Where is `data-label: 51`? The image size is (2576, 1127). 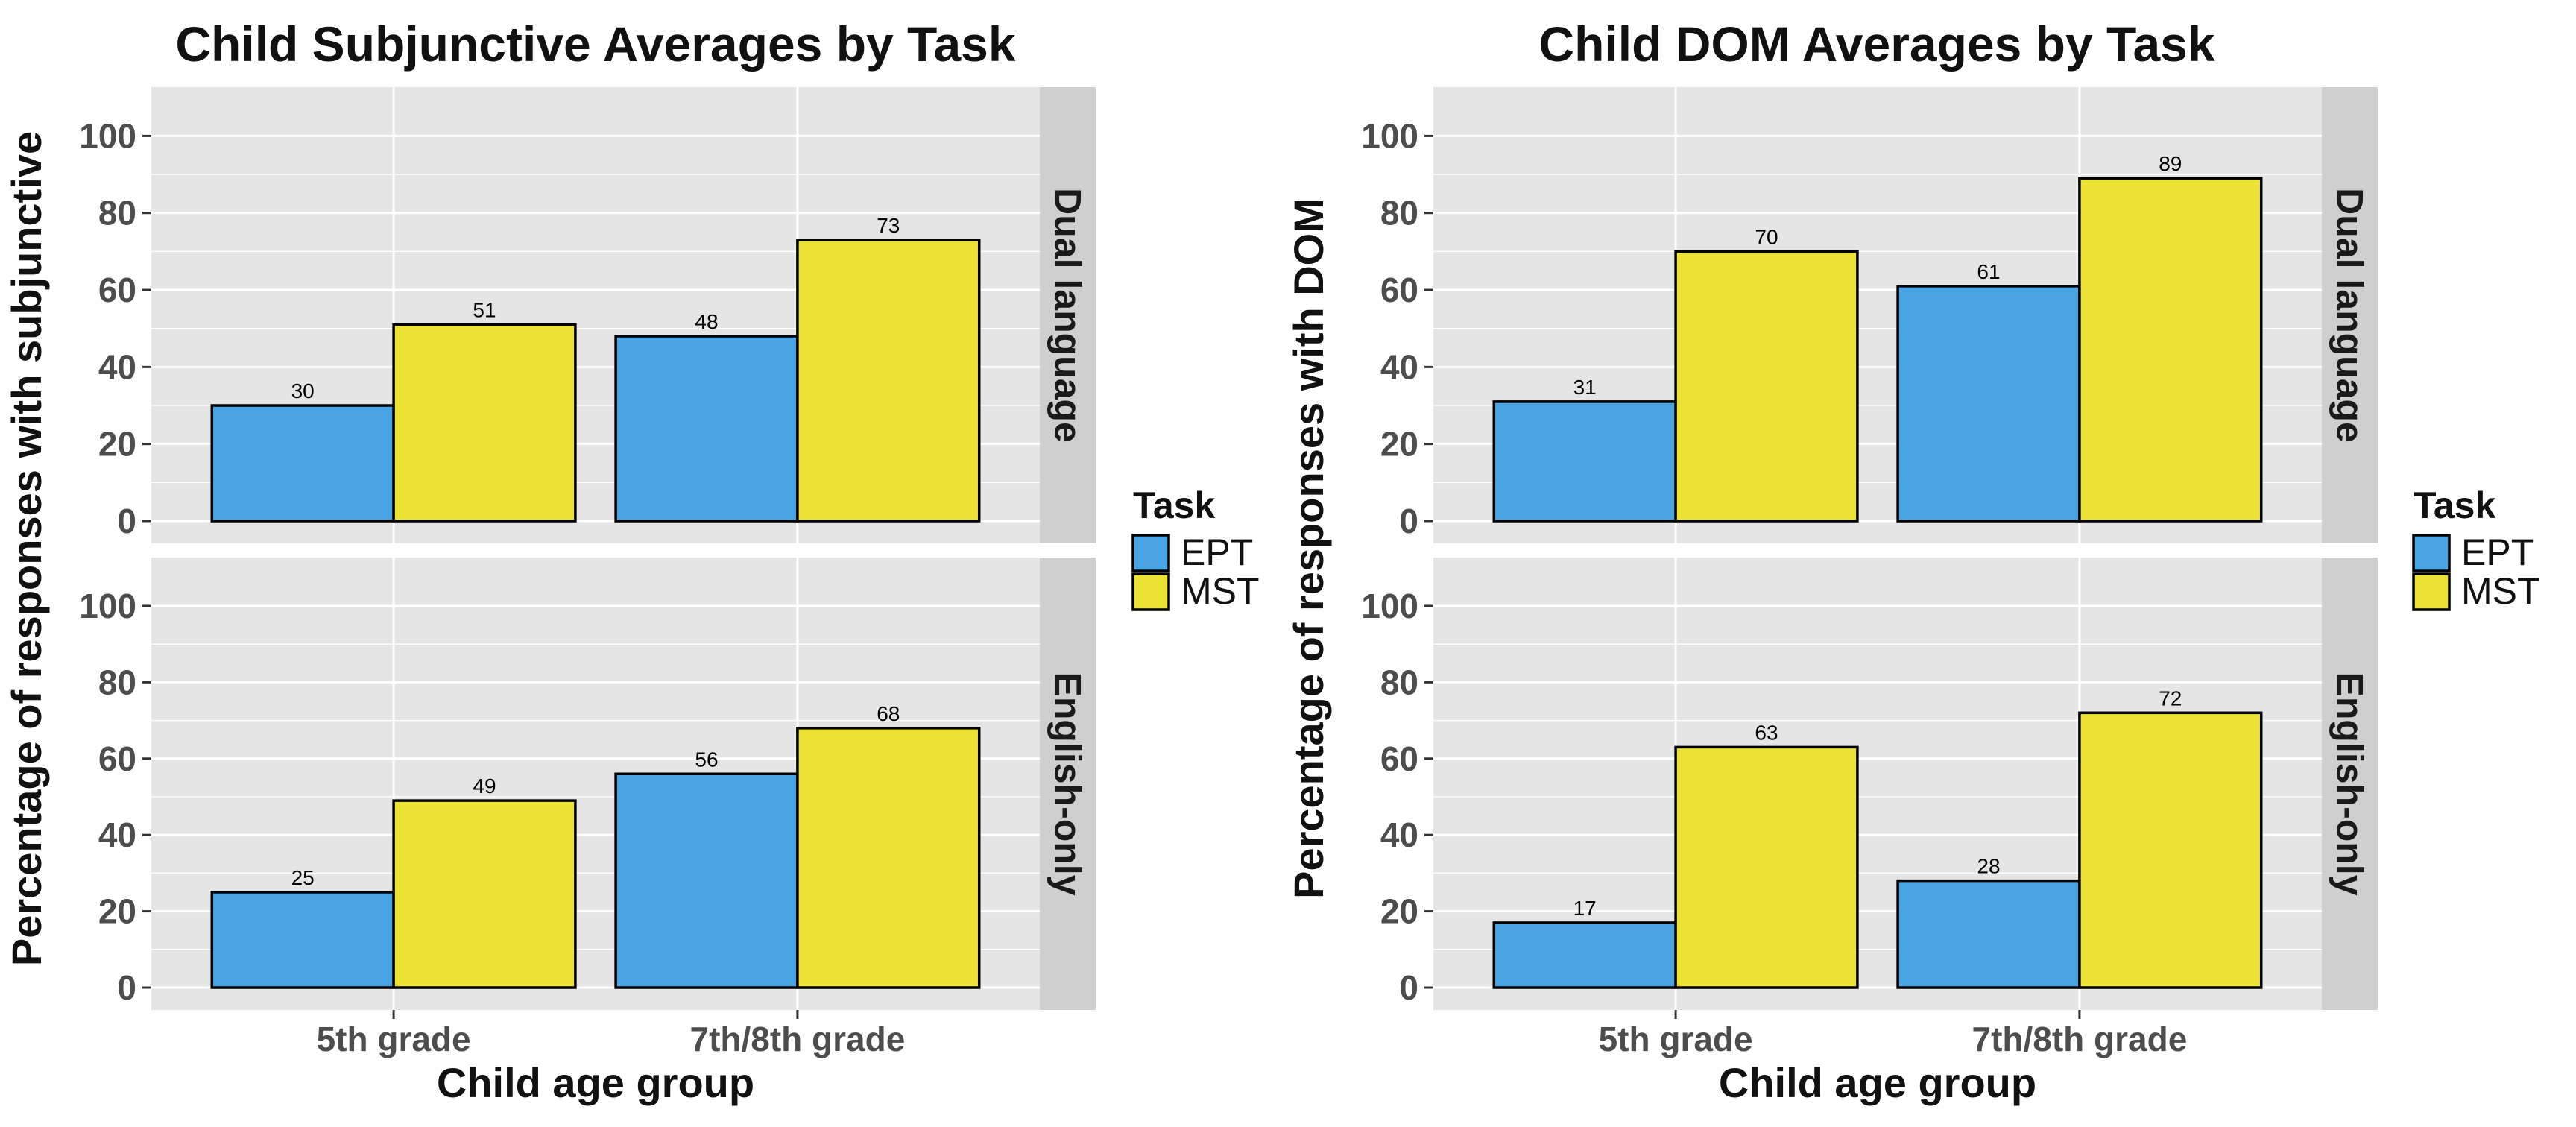 data-label: 51 is located at coordinates (484, 310).